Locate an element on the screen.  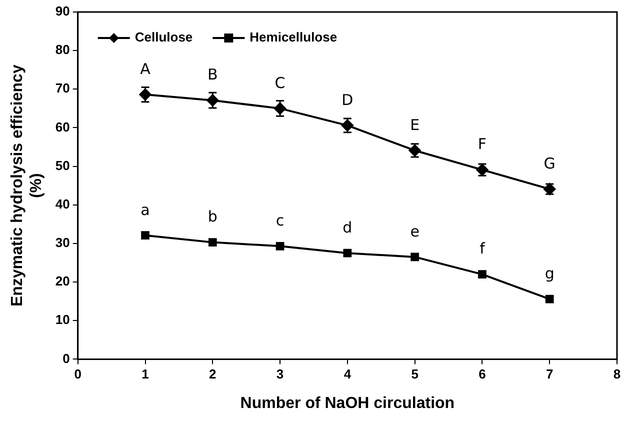
annotation: f is located at coordinates (483, 249).